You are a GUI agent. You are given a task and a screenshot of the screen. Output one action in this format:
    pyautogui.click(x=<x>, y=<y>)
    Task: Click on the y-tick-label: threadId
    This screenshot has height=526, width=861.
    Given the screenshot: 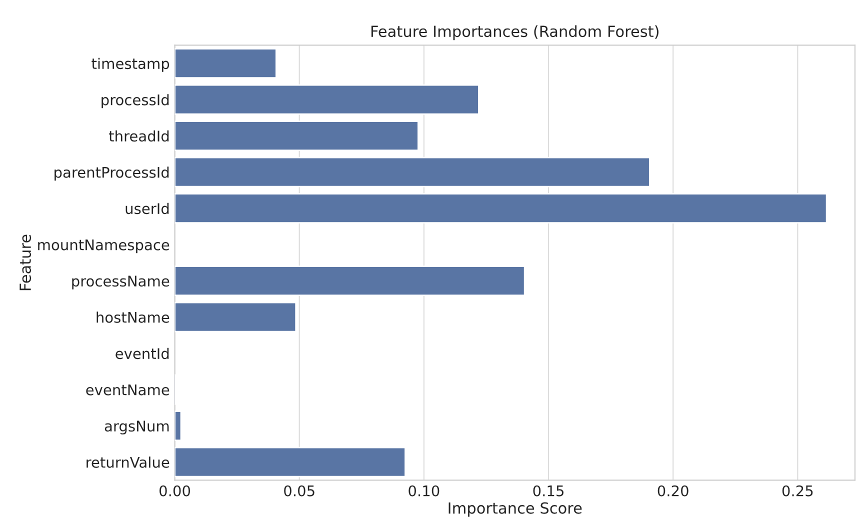 What is the action you would take?
    pyautogui.click(x=138, y=136)
    